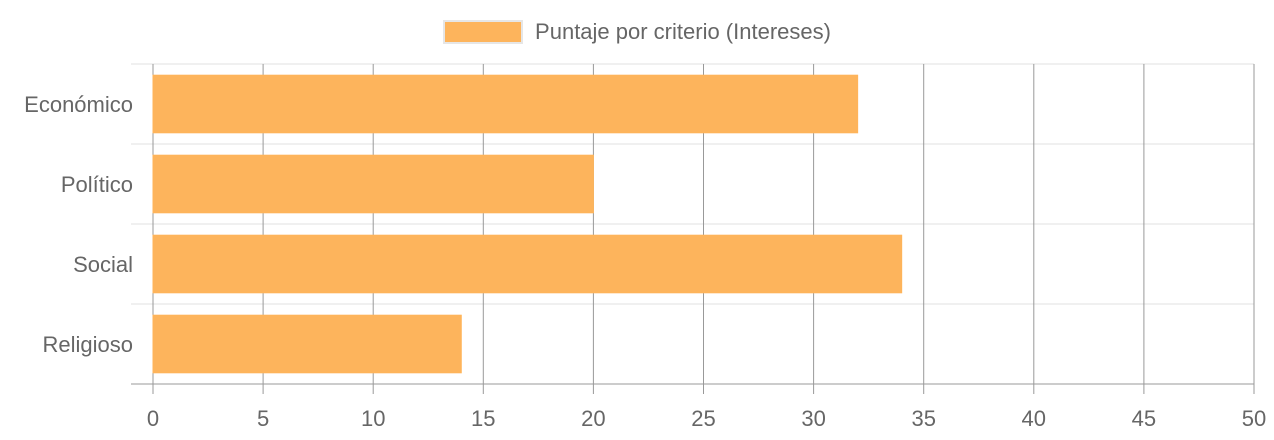  I want to click on x-tick-label: 25, so click(703, 418).